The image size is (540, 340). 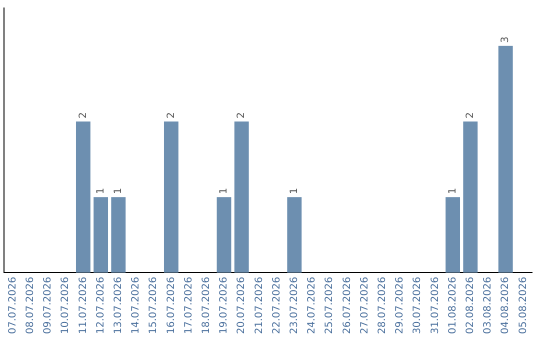 What do you see at coordinates (435, 305) in the screenshot?
I see `x-tick-label: 31.07.2026` at bounding box center [435, 305].